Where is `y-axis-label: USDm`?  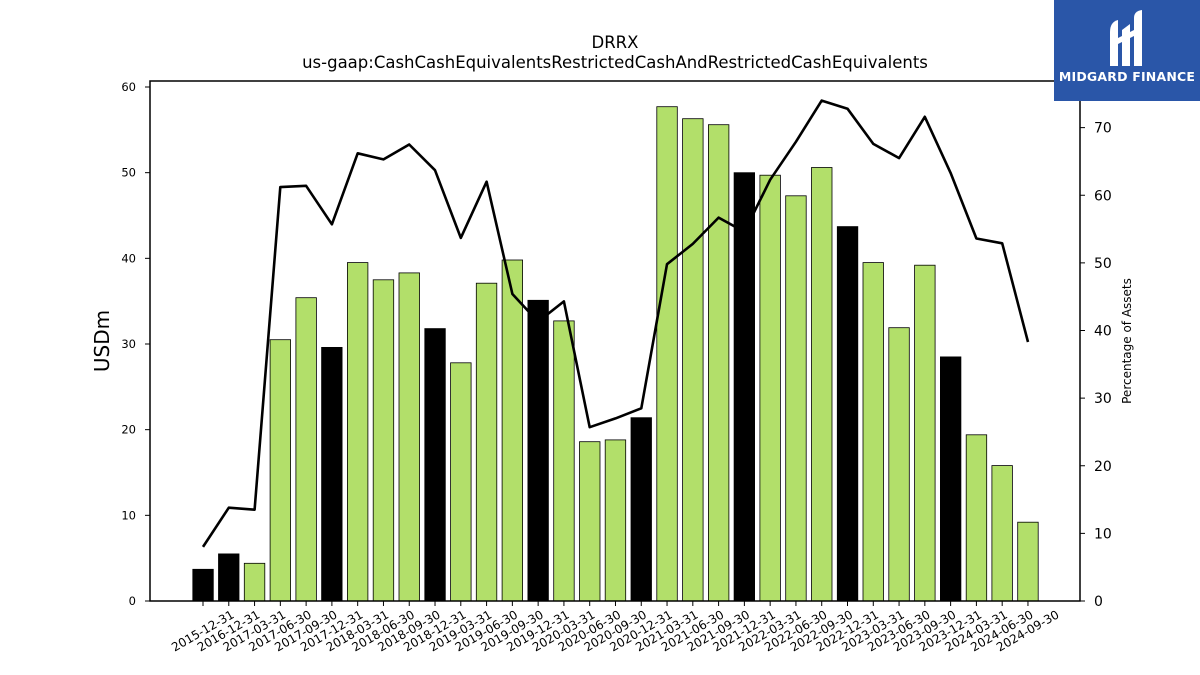 y-axis-label: USDm is located at coordinates (102, 341).